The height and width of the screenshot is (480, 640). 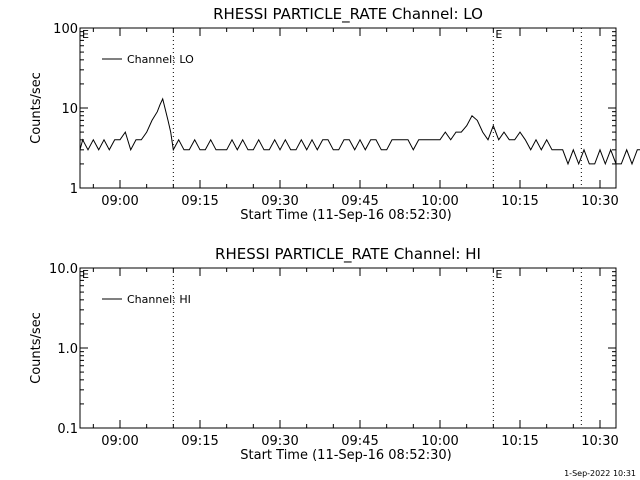 What do you see at coordinates (63, 269) in the screenshot?
I see `y-tick-label: 10.0` at bounding box center [63, 269].